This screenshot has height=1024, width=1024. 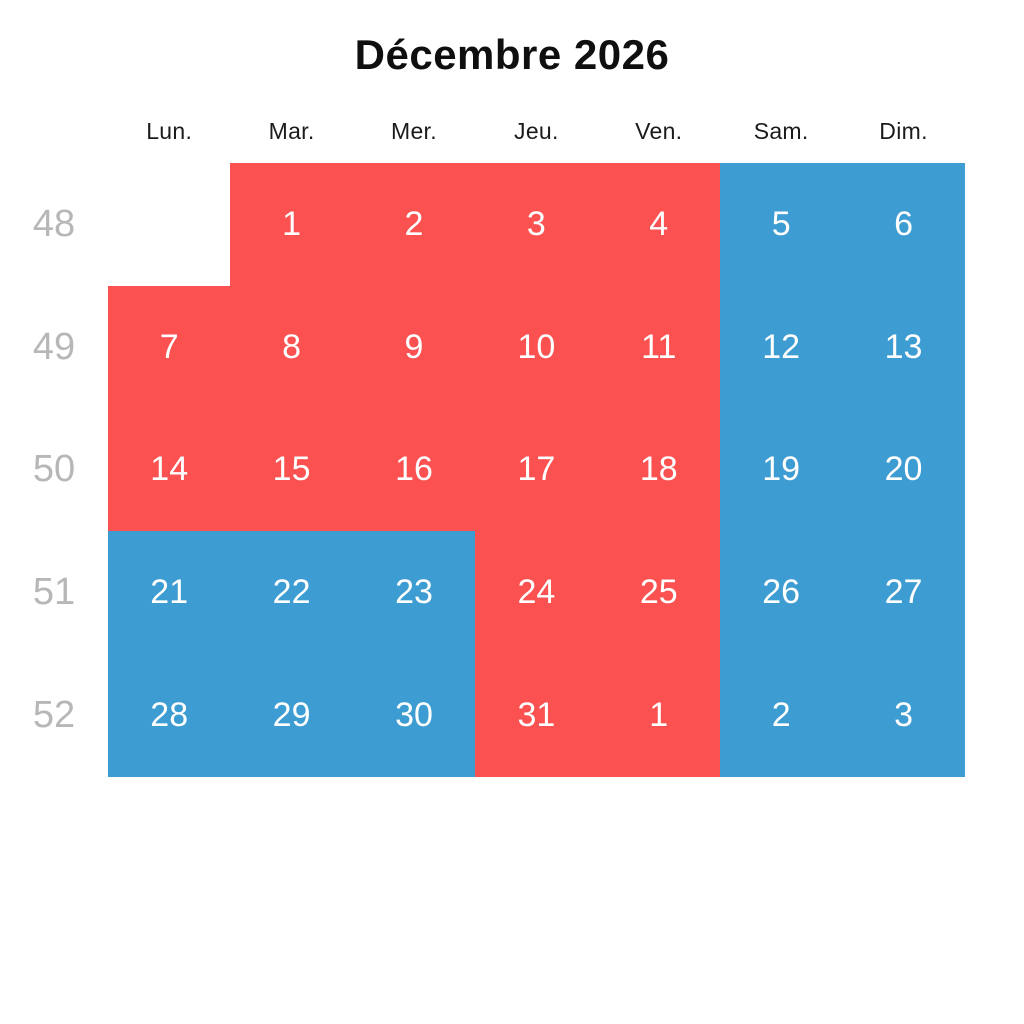 What do you see at coordinates (658, 224) in the screenshot?
I see `day-cell: 4` at bounding box center [658, 224].